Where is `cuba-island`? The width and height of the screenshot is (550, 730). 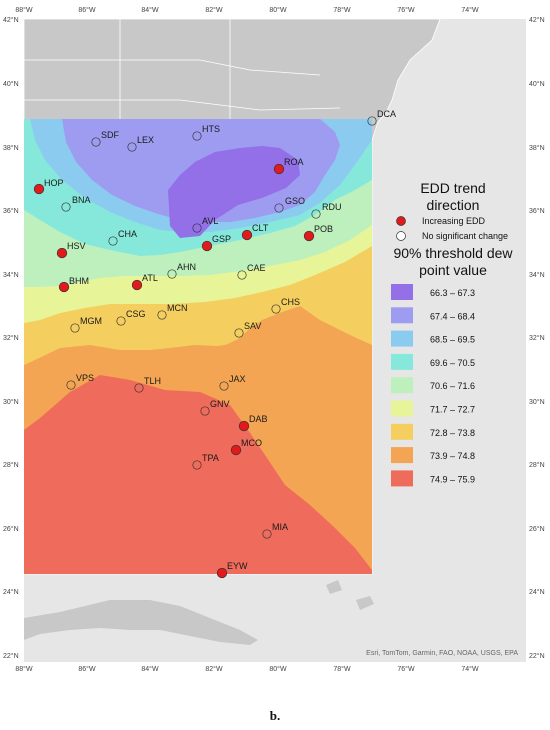
cuba-island is located at coordinates (141, 622).